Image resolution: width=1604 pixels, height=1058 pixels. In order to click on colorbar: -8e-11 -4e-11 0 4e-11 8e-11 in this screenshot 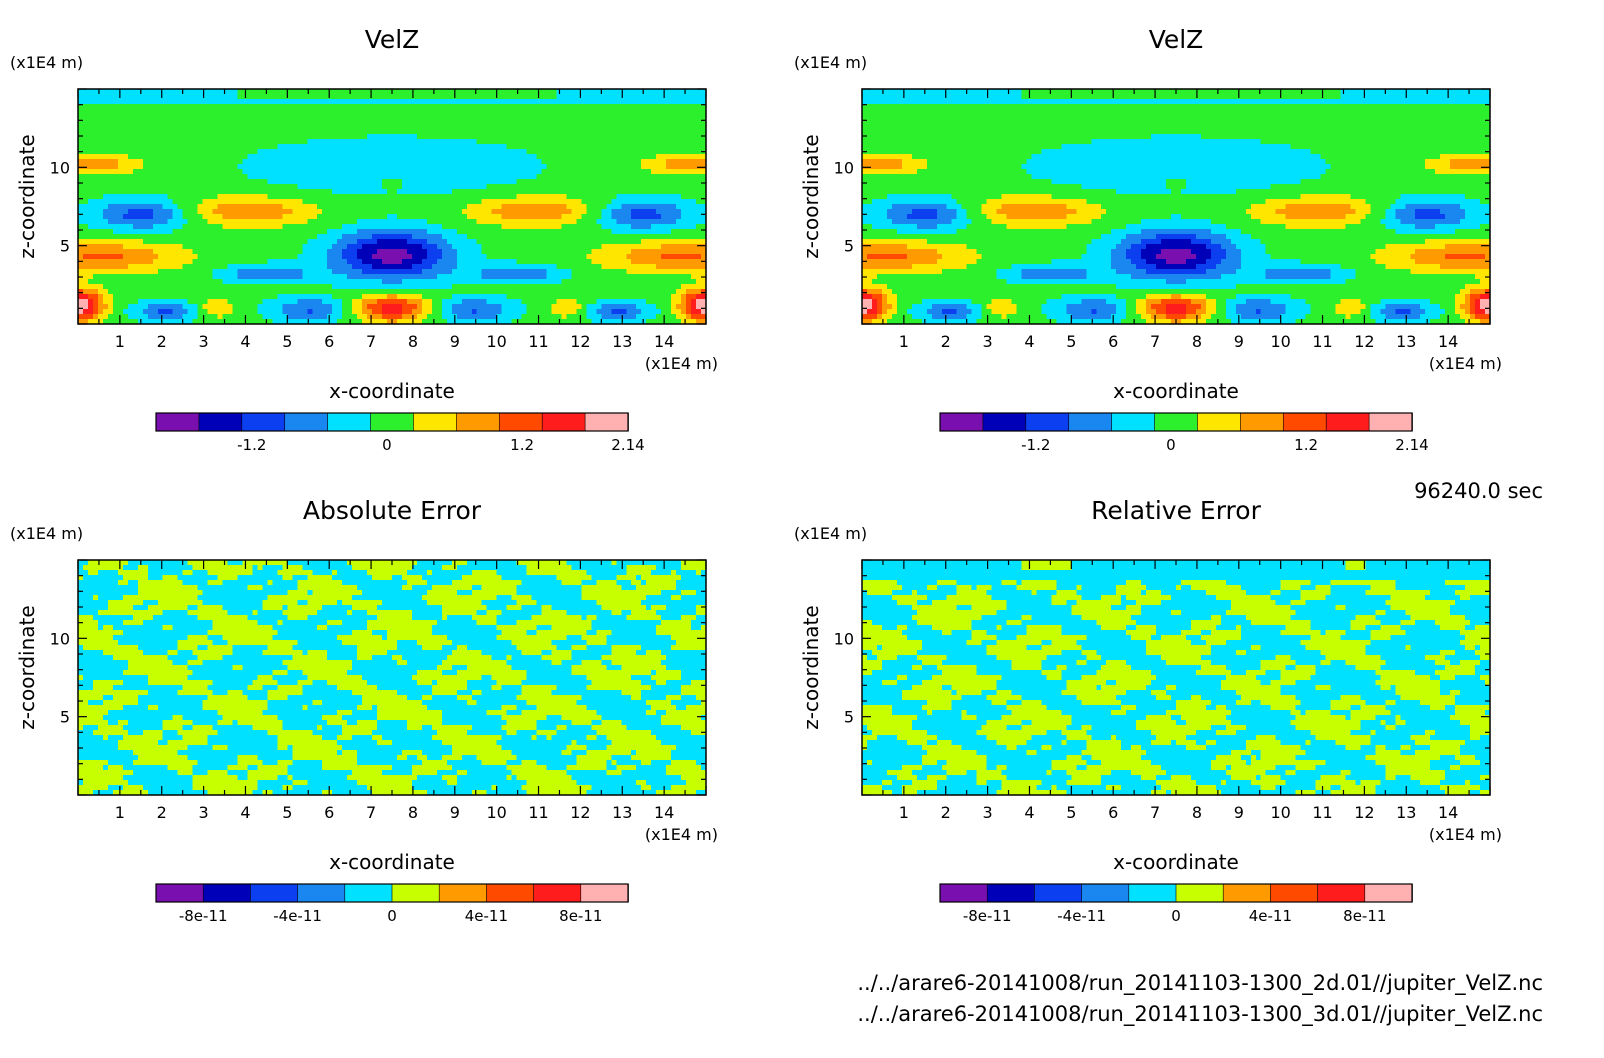, I will do `click(392, 904)`.